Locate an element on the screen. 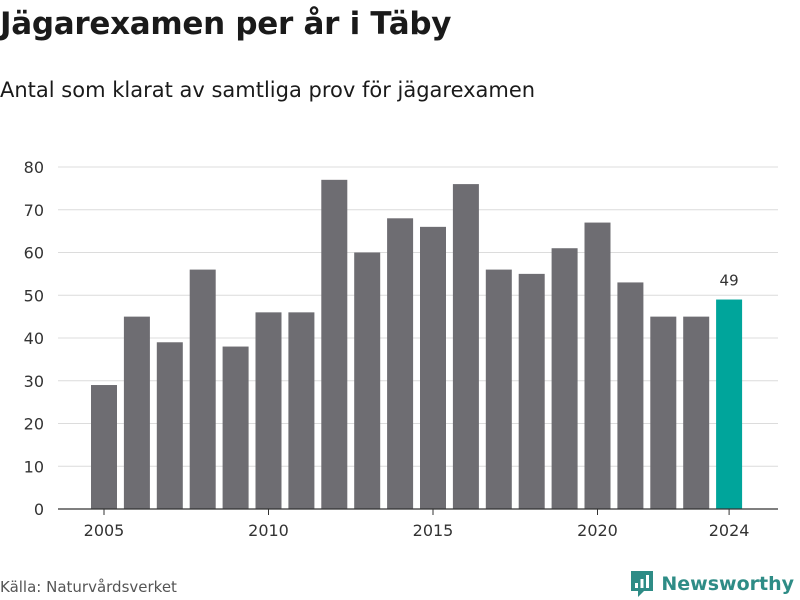 The width and height of the screenshot is (800, 600). brand-name: Newsworthy is located at coordinates (727, 584).